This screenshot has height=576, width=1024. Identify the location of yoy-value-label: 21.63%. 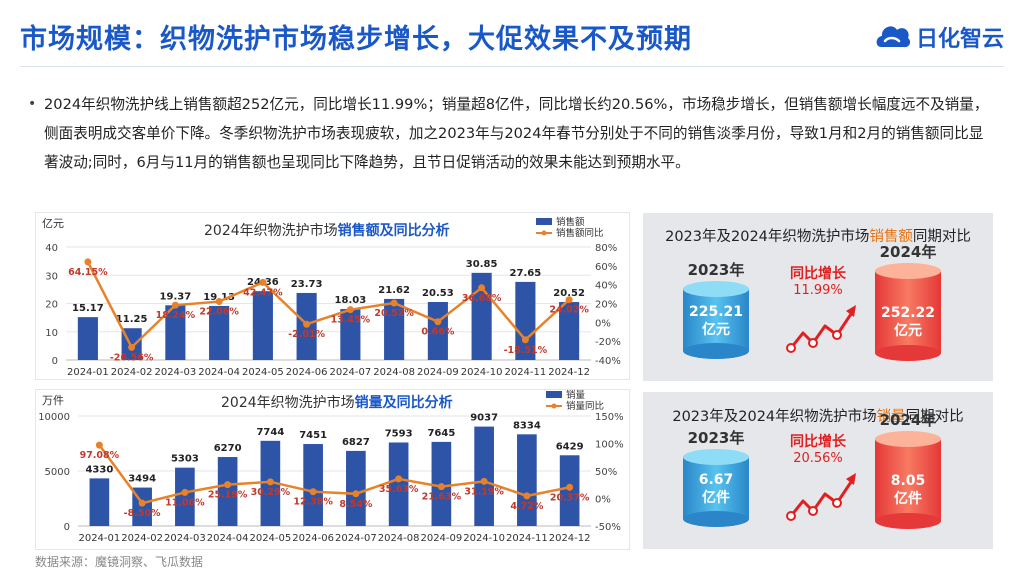
(442, 497).